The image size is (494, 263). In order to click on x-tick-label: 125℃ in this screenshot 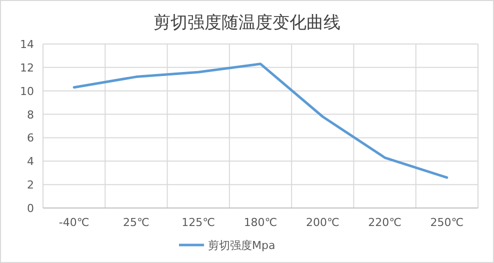, I will do `click(199, 222)`.